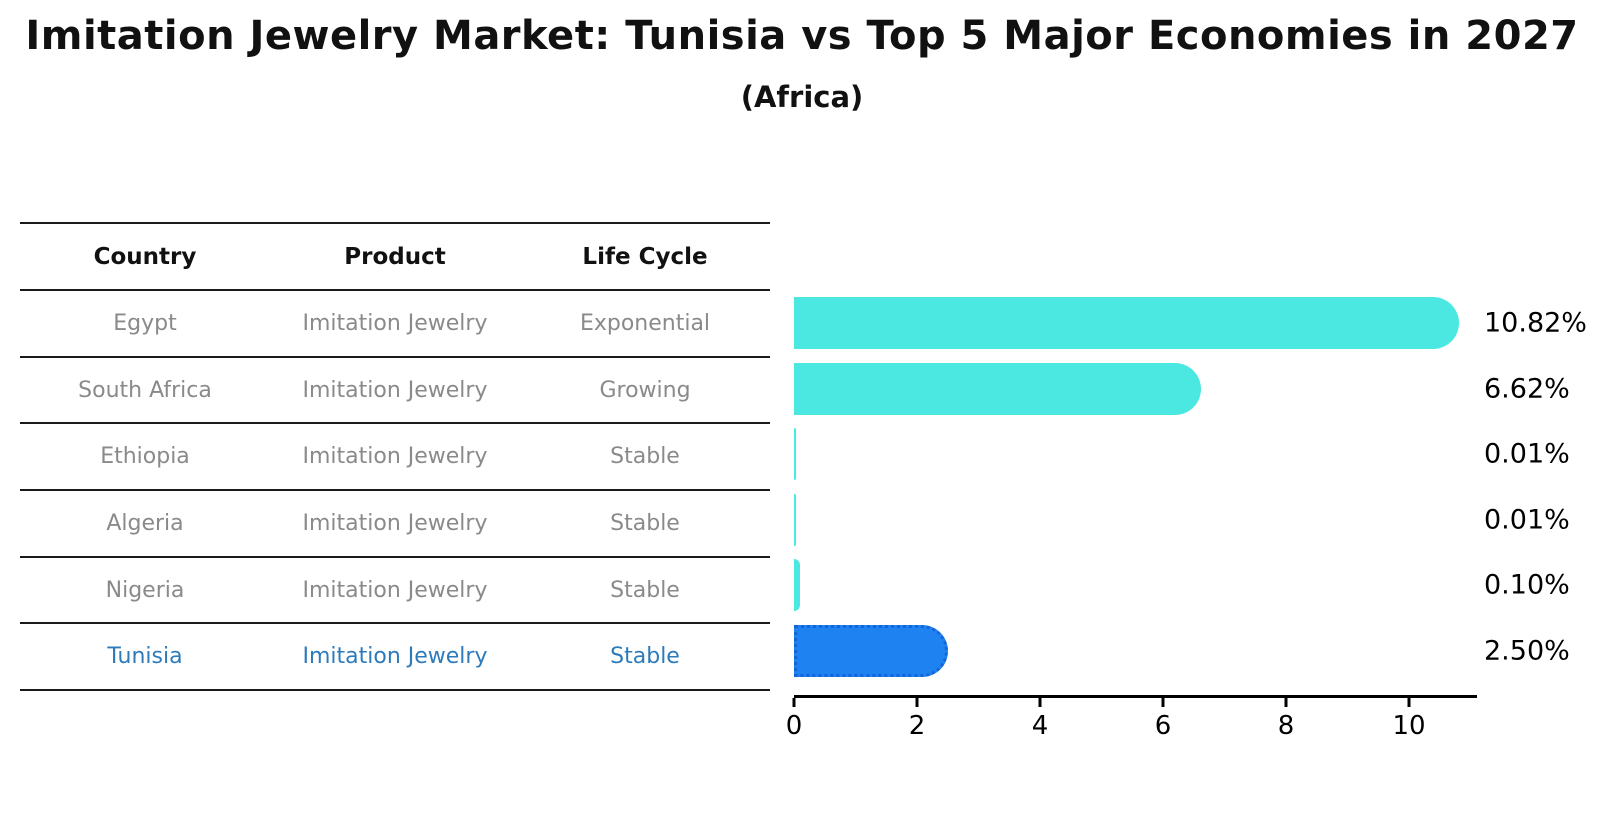 The width and height of the screenshot is (1604, 823). Describe the element at coordinates (645, 256) in the screenshot. I see `column-header-life-cycle: Life Cycle` at that location.